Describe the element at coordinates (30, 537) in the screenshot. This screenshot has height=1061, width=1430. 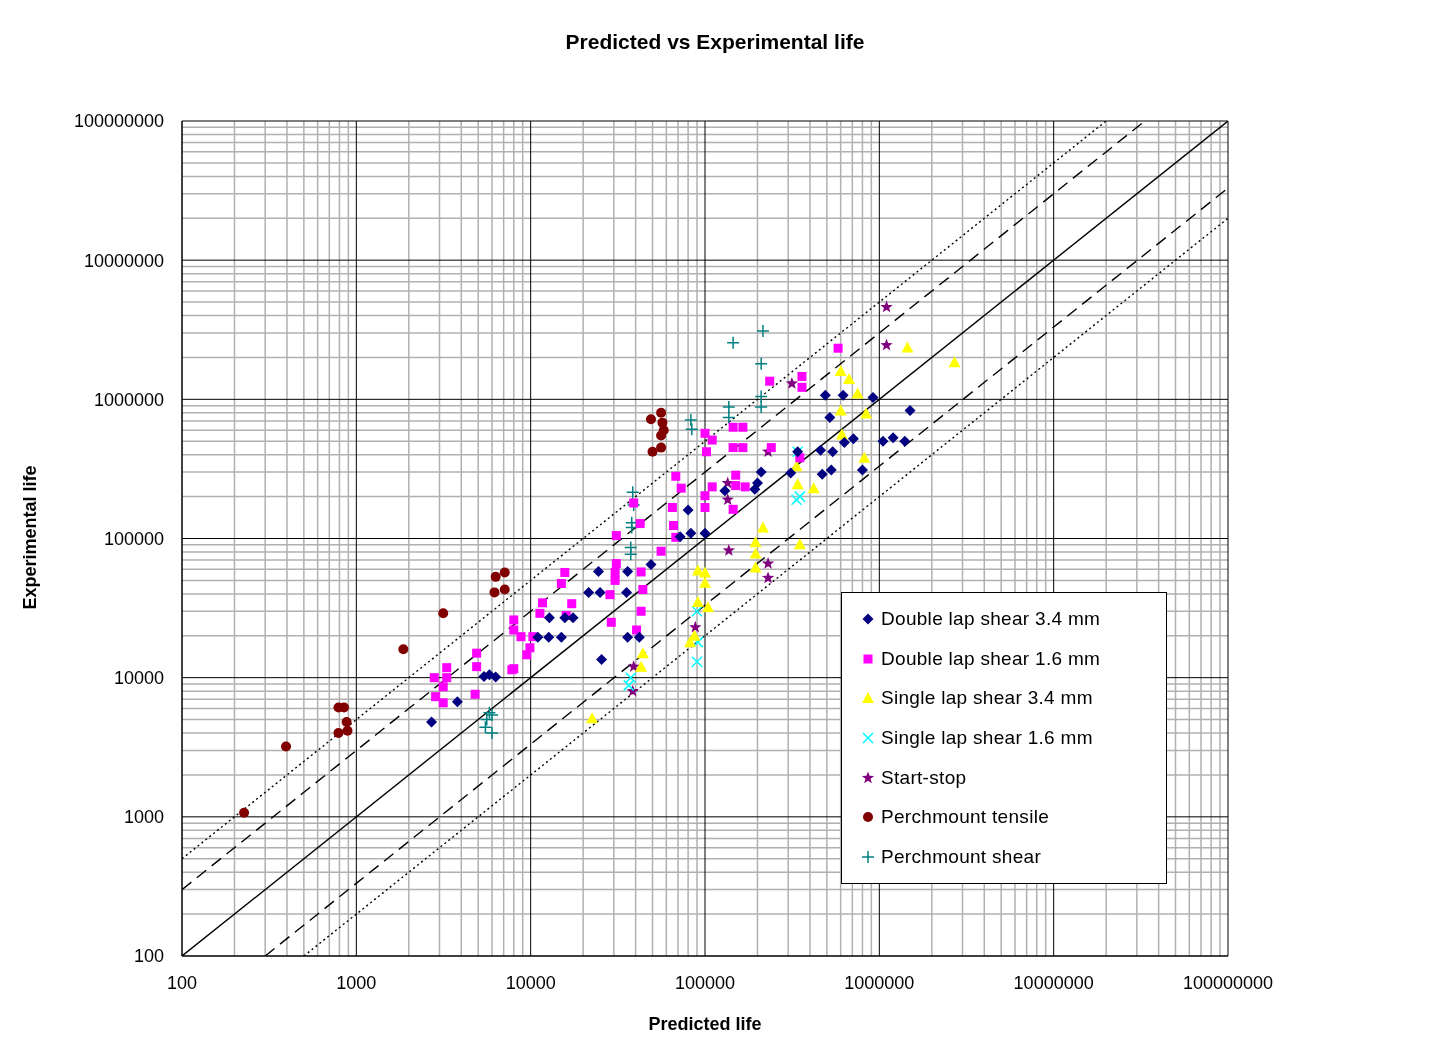
I see `y-axis-title: Experimental life` at that location.